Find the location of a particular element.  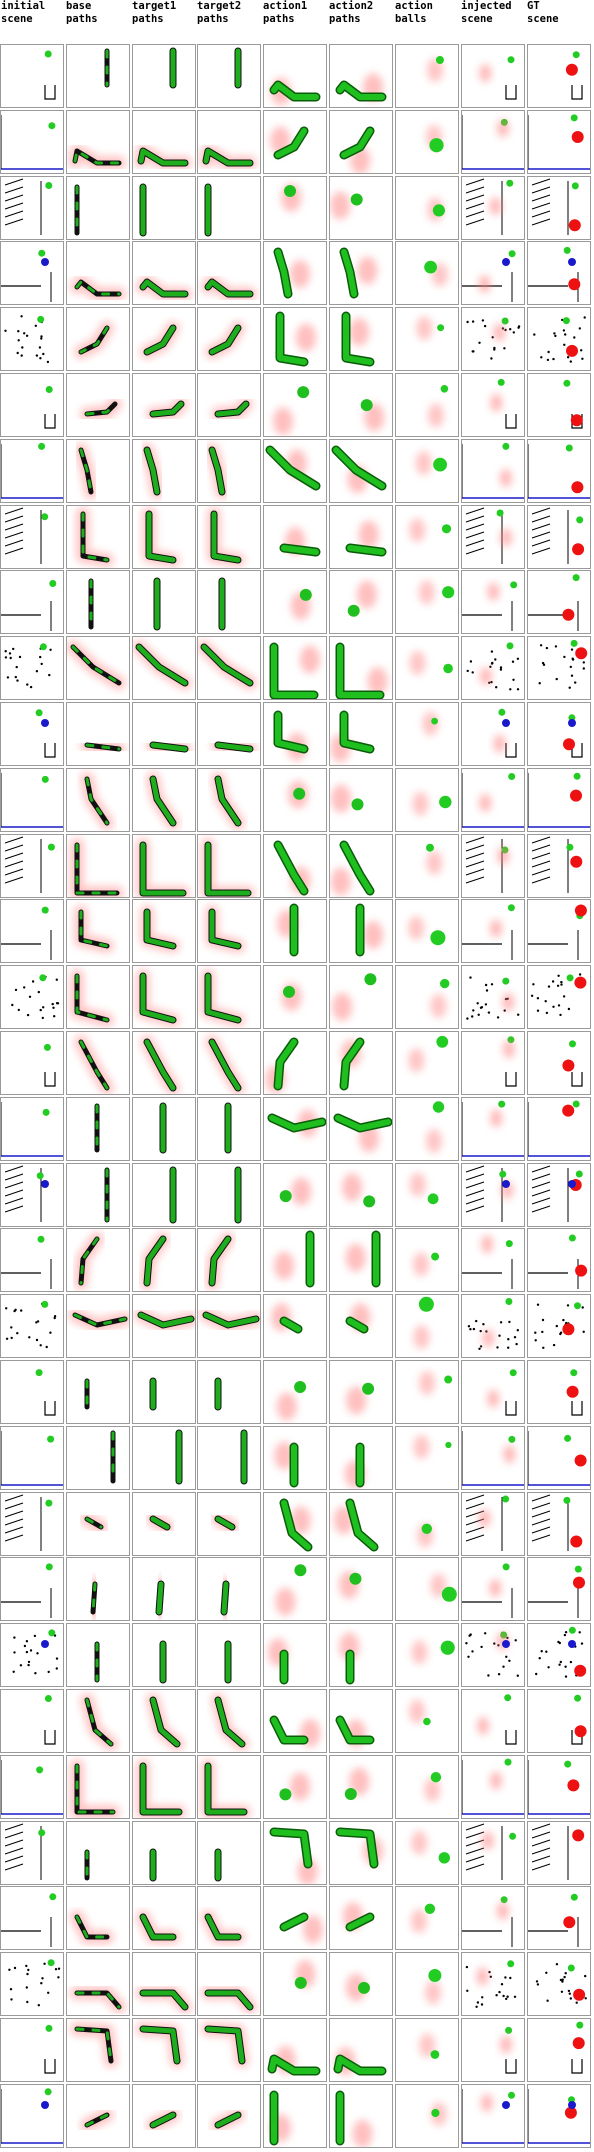

header-injected-scene: injected scene is located at coordinates (486, 12).